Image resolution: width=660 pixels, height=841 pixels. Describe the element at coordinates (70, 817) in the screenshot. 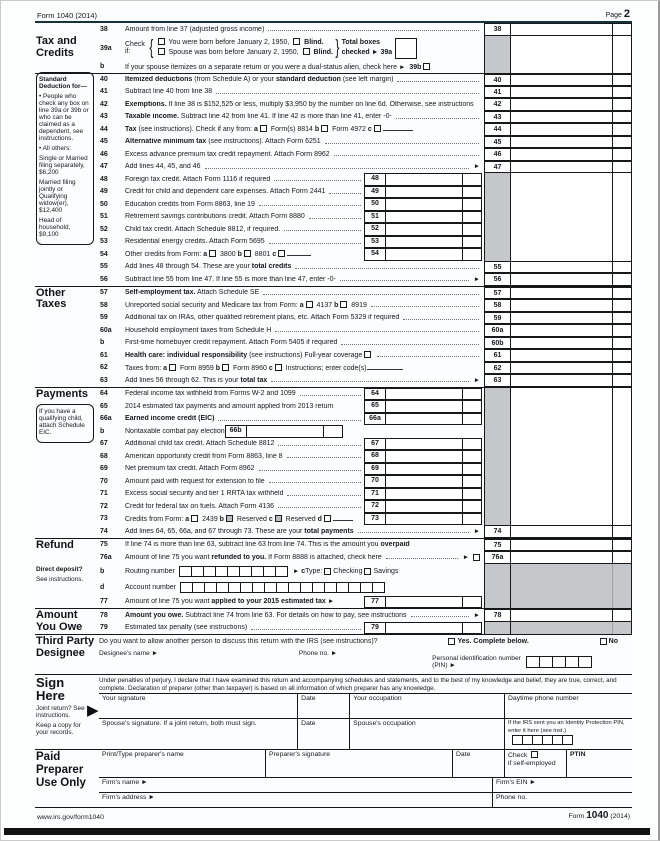

I see `website-link: www.irs.gov/form1040` at that location.